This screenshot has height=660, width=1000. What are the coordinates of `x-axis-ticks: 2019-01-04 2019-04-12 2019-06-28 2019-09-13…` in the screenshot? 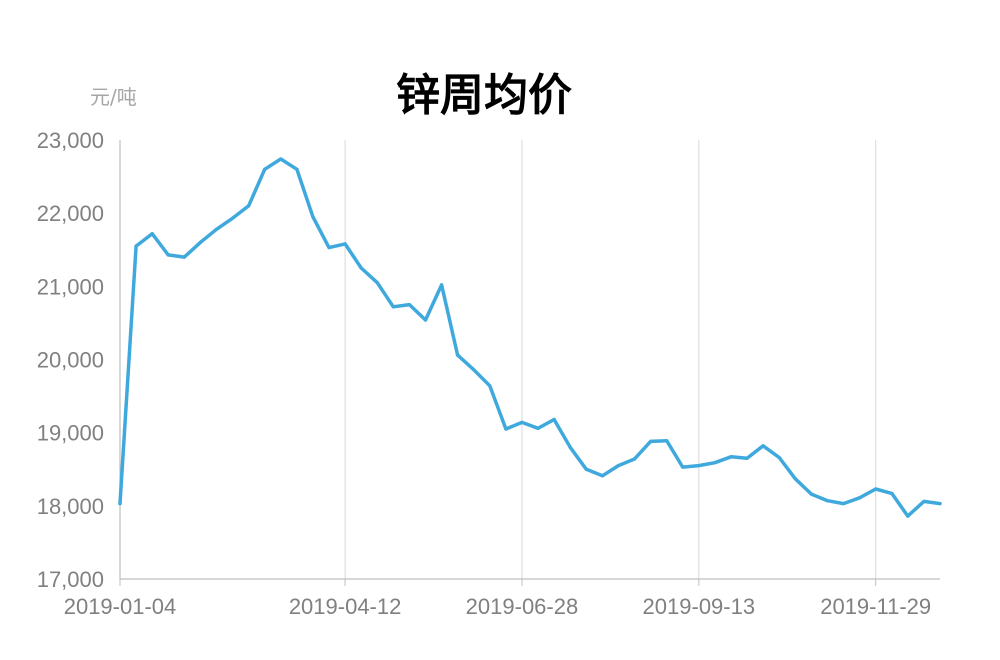 It's located at (497, 599).